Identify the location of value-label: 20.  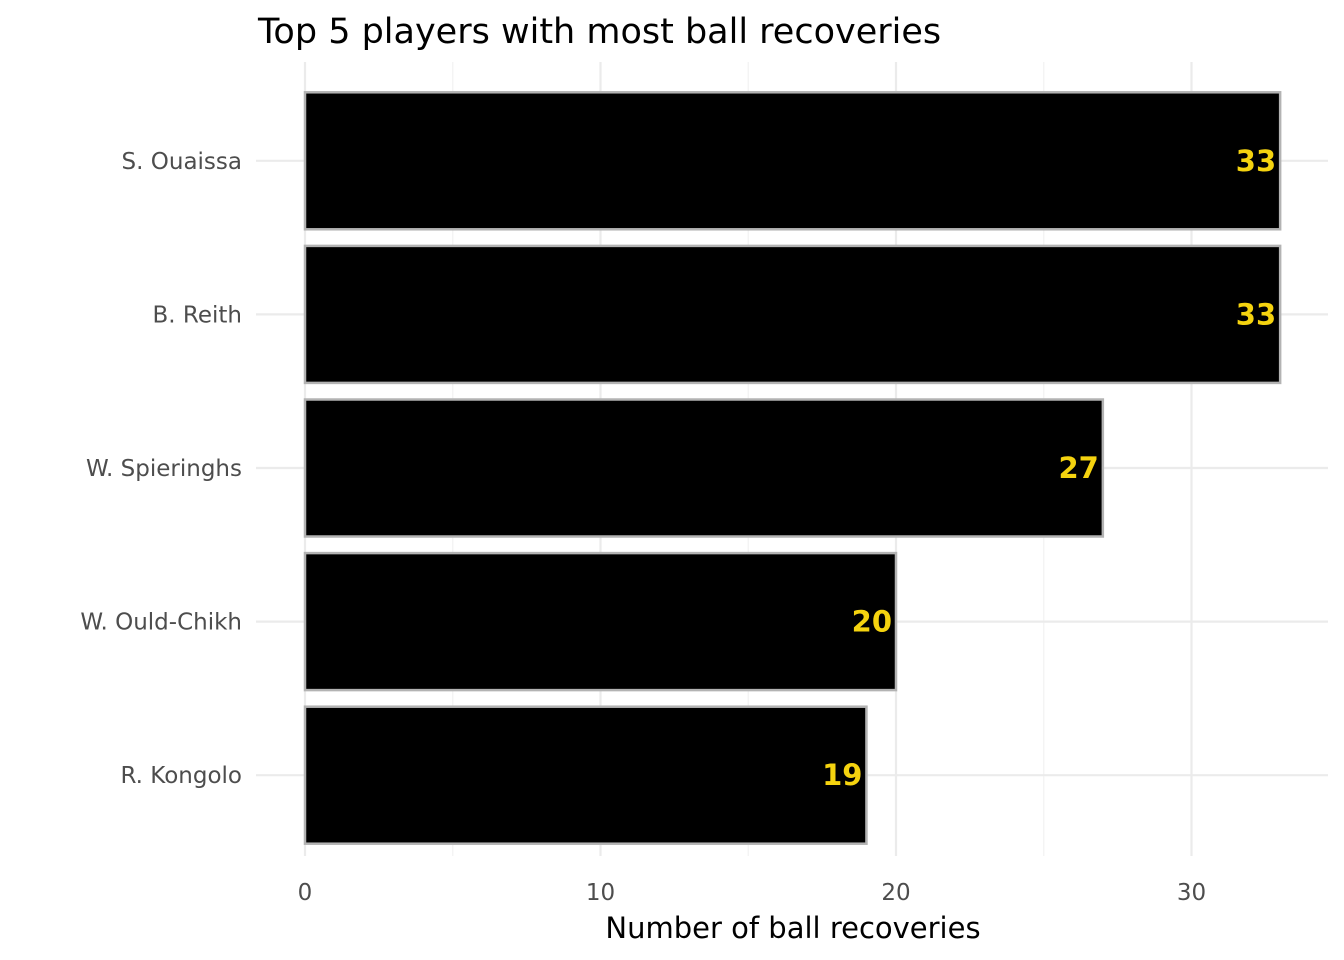
(872, 622).